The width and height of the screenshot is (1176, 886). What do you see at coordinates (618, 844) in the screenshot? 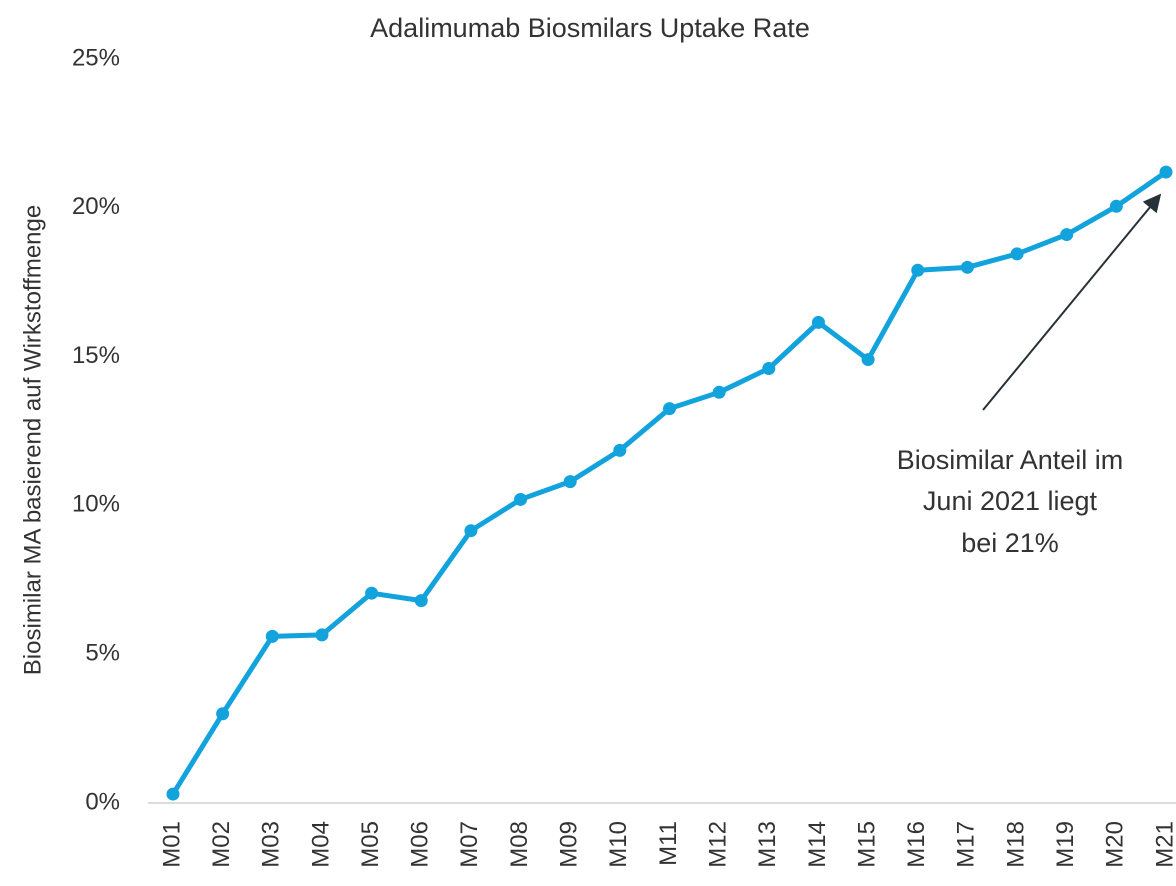
I see `x-tick-label: M10` at bounding box center [618, 844].